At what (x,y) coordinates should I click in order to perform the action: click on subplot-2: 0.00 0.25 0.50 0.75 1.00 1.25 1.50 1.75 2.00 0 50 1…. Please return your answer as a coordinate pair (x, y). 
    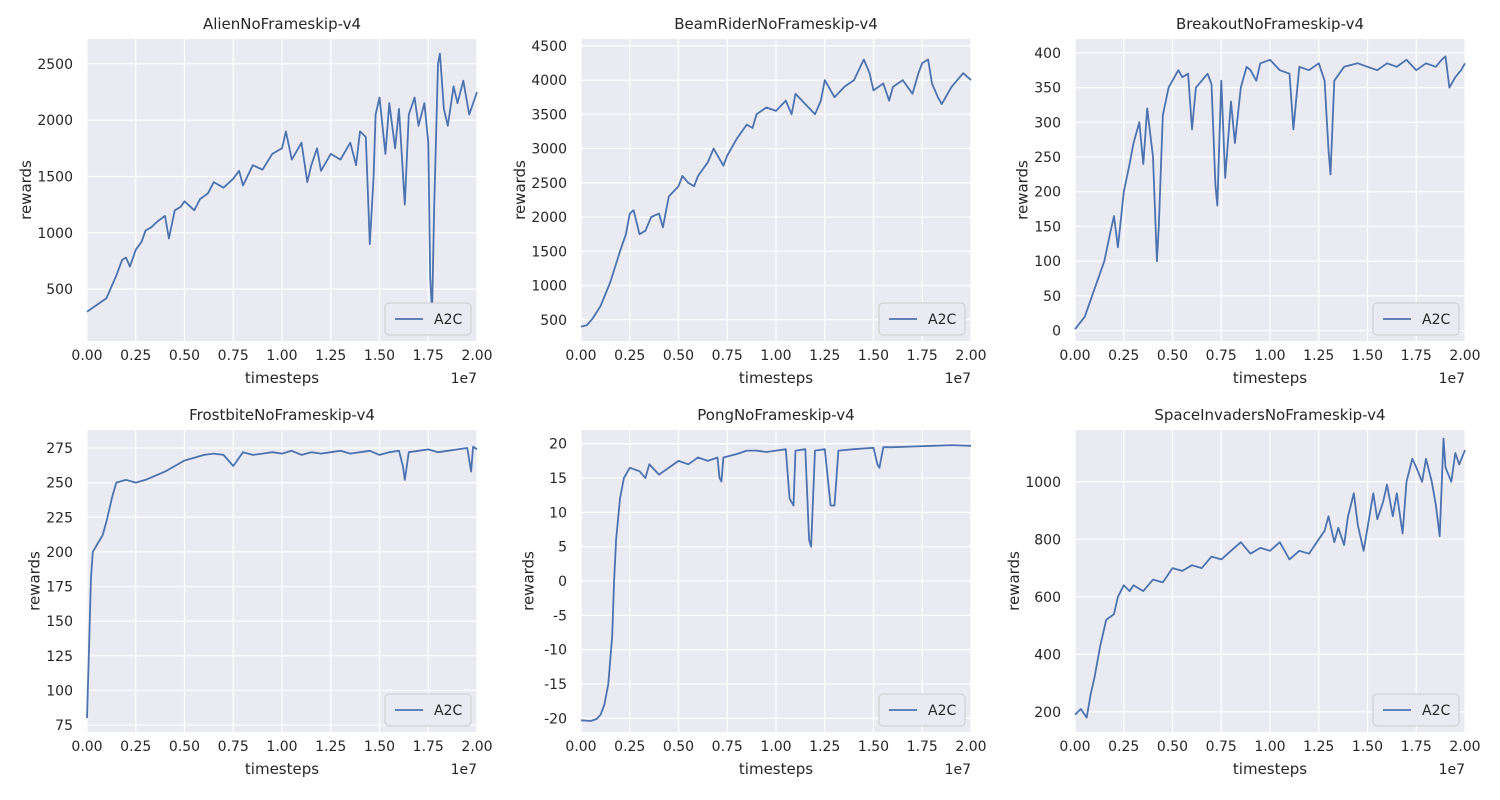
    Looking at the image, I should click on (1247, 201).